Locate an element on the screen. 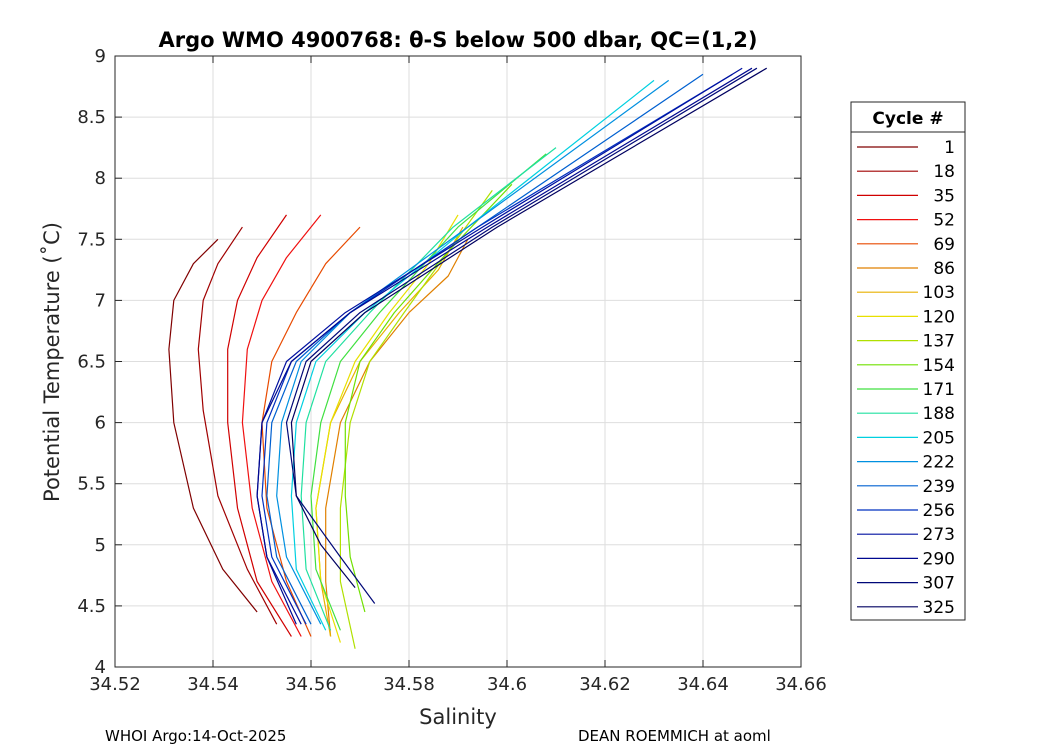 The height and width of the screenshot is (750, 1050). y-tick-label: 6 is located at coordinates (100, 423).